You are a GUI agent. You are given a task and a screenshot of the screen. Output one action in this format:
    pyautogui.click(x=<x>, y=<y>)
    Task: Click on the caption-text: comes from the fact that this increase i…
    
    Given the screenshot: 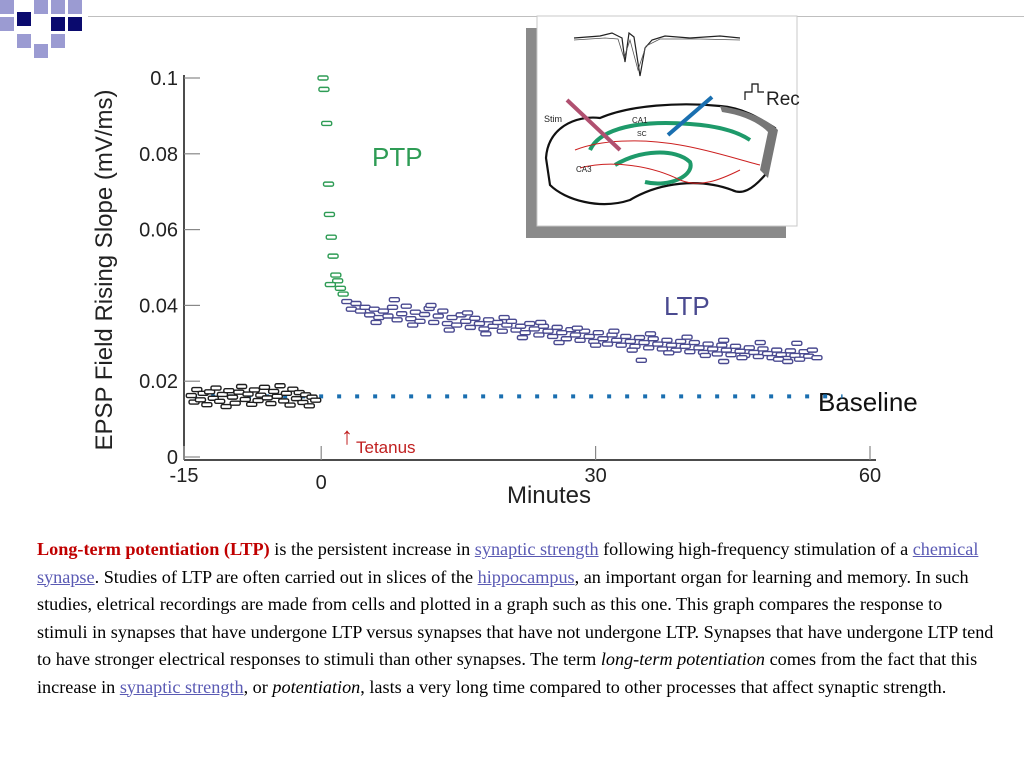 What is the action you would take?
    pyautogui.click(x=507, y=673)
    